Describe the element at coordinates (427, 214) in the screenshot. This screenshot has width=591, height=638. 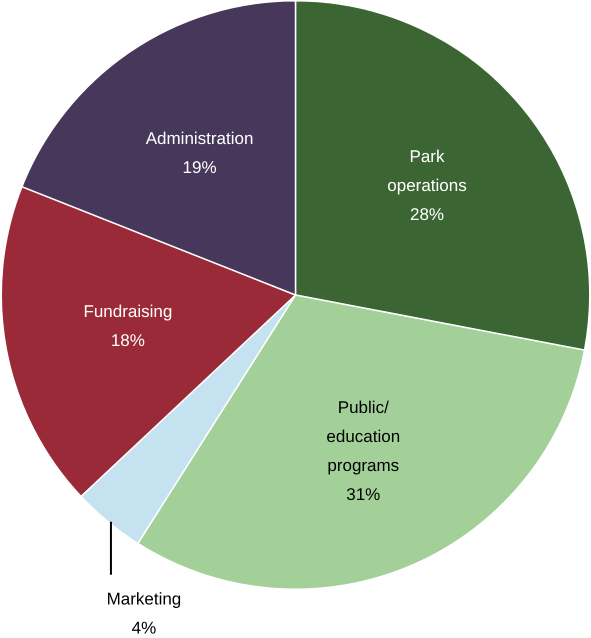
I see `data-label: 28%` at that location.